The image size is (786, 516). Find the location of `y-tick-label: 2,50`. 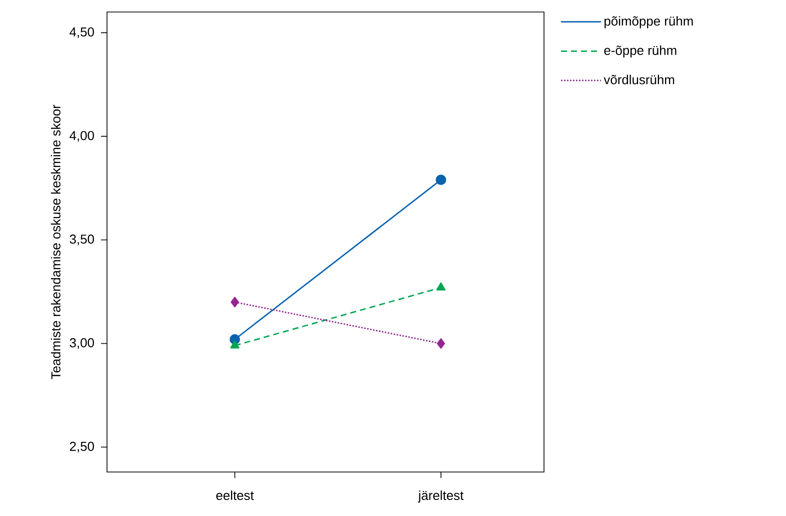

y-tick-label: 2,50 is located at coordinates (82, 447).